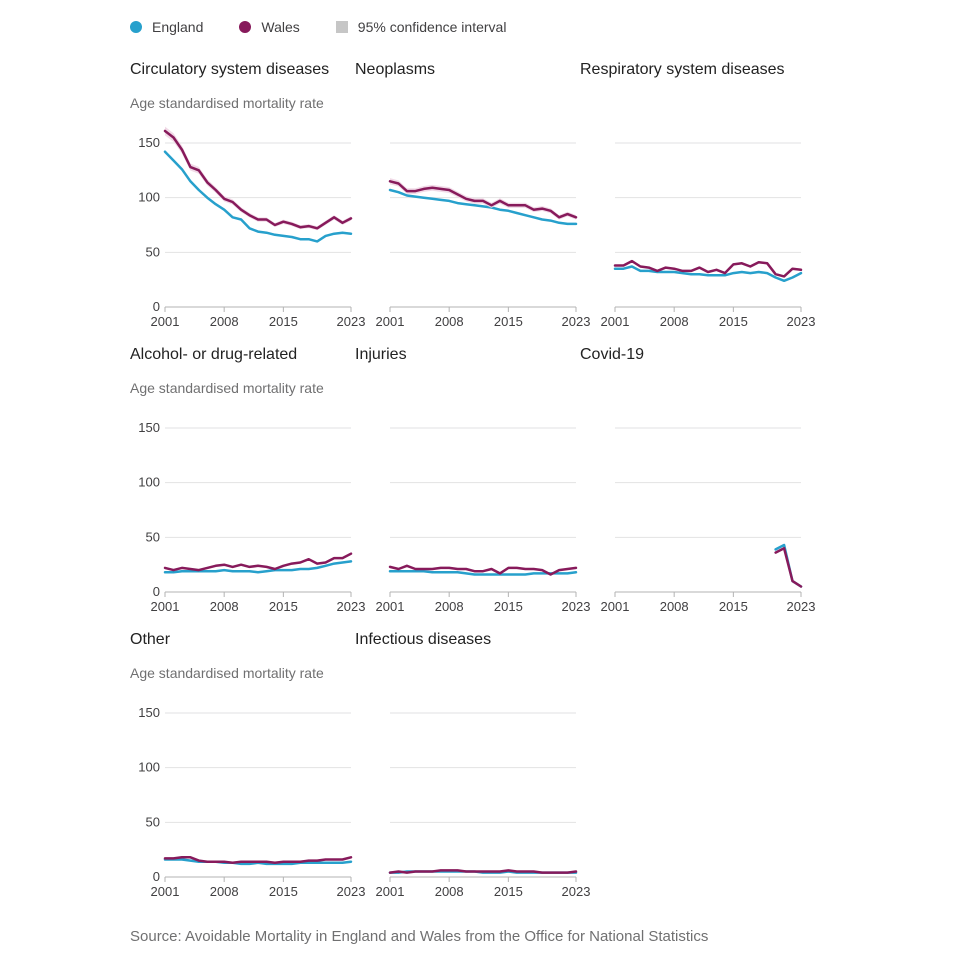 This screenshot has height=967, width=960. Describe the element at coordinates (341, 27) in the screenshot. I see `confidence-interval-square-icon` at that location.